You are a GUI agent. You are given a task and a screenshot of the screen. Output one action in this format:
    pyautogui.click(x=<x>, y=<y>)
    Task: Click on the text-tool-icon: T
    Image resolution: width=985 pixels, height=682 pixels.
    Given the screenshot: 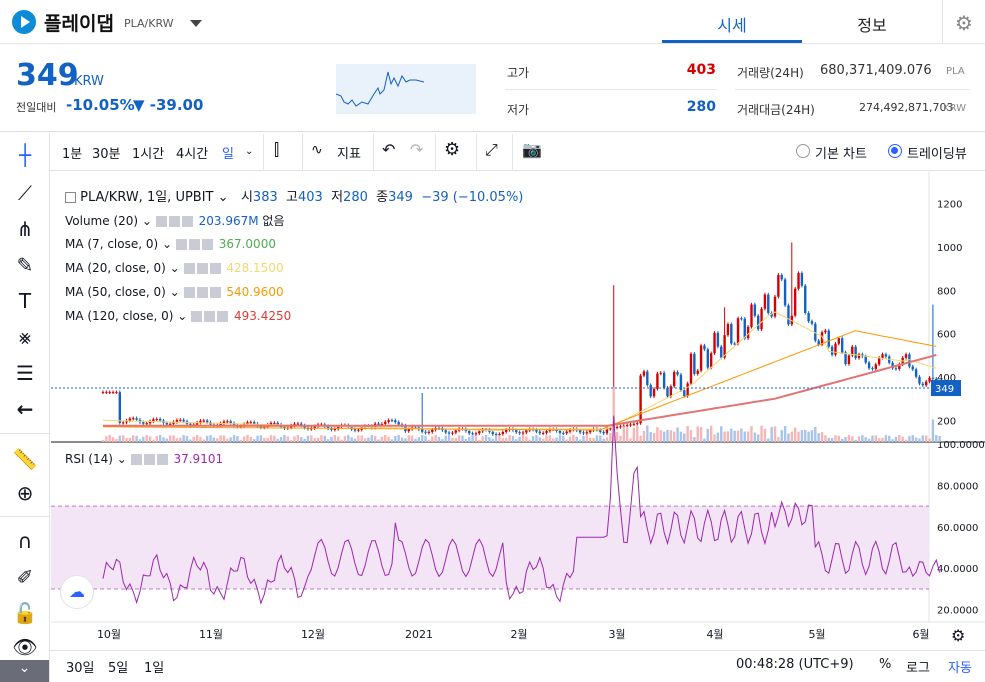 What is the action you would take?
    pyautogui.click(x=25, y=301)
    